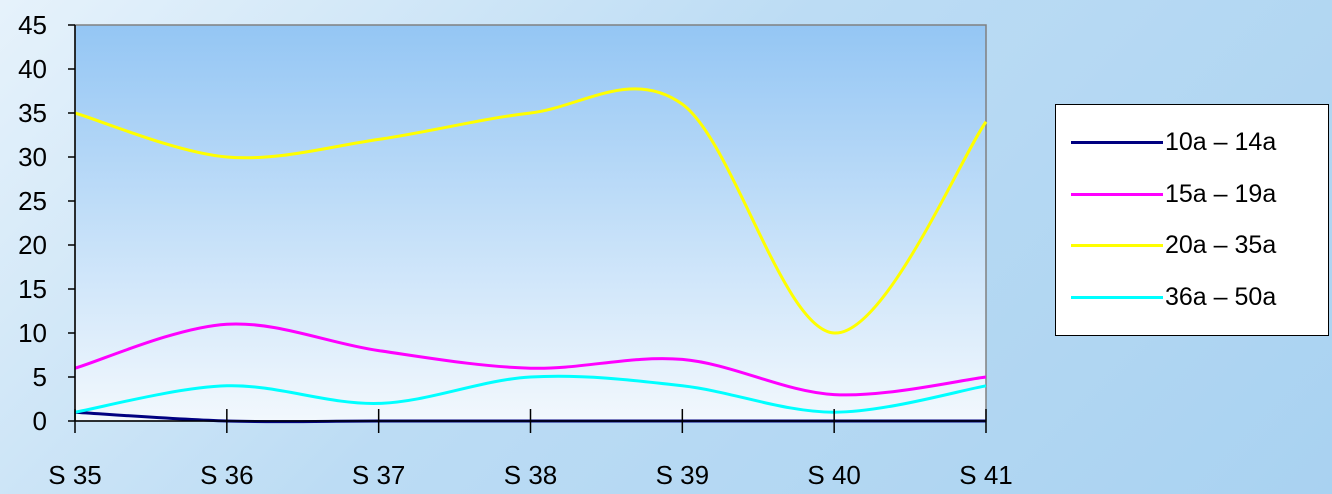 Image resolution: width=1332 pixels, height=494 pixels. Describe the element at coordinates (1192, 220) in the screenshot. I see `legend: 10a – 14a 15a – 19a 20a – 35a 36a – 50a` at that location.